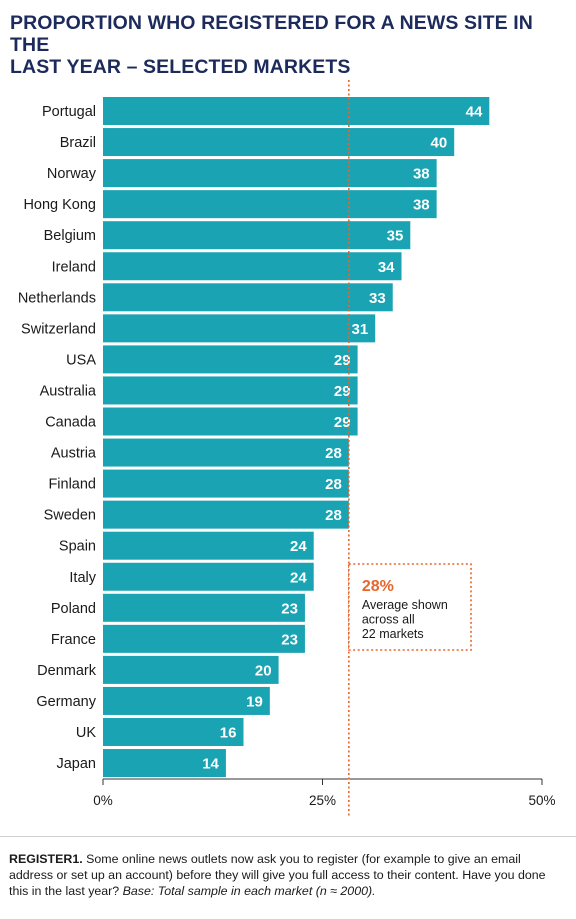 The height and width of the screenshot is (919, 576). Describe the element at coordinates (239, 328) in the screenshot. I see `bar-switzerland` at that location.